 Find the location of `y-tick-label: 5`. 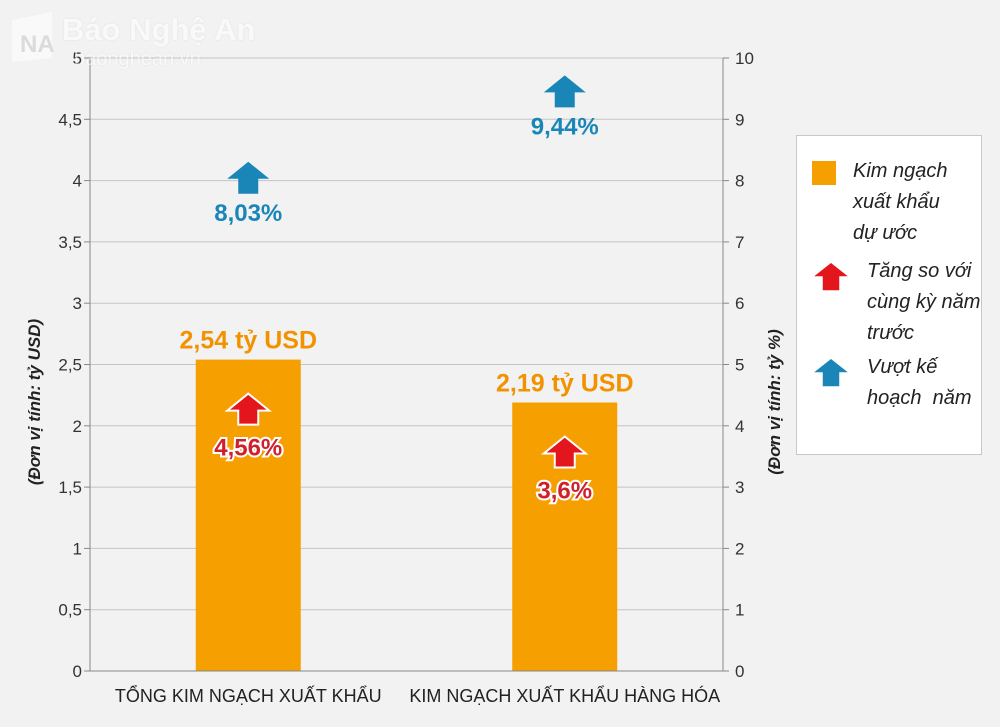

y-tick-label: 5 is located at coordinates (77, 58).